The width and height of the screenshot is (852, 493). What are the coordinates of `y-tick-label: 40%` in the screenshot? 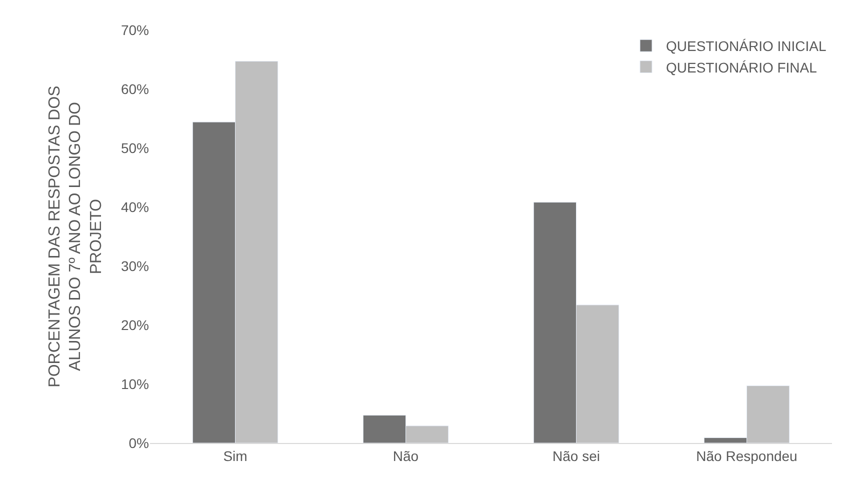 It's located at (134, 206).